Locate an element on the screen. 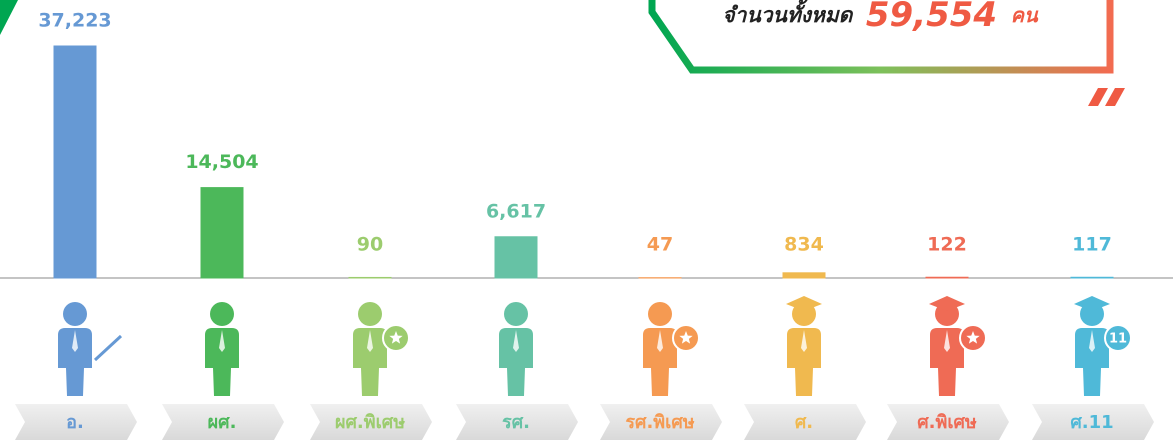  value-label: 117 is located at coordinates (1092, 245).